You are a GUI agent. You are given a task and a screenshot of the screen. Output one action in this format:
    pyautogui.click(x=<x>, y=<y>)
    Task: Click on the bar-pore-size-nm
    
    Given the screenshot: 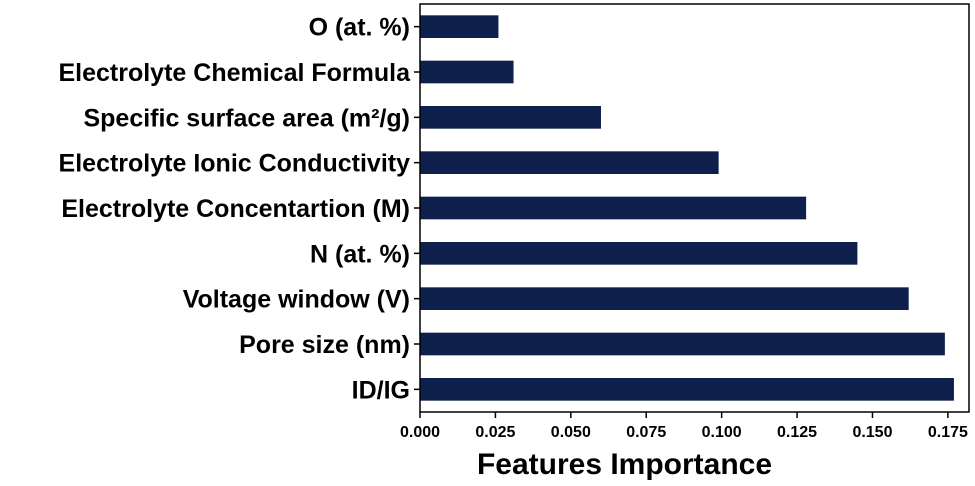 What is the action you would take?
    pyautogui.click(x=682, y=344)
    